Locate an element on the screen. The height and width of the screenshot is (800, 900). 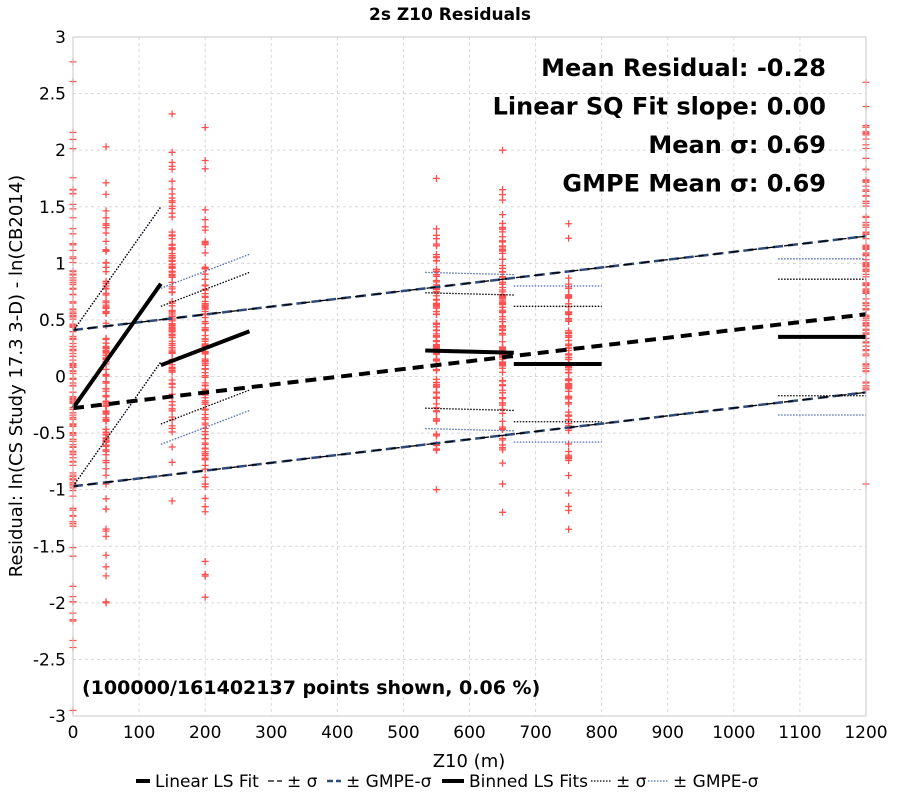
x-tick-label: 1000 is located at coordinates (733, 733).